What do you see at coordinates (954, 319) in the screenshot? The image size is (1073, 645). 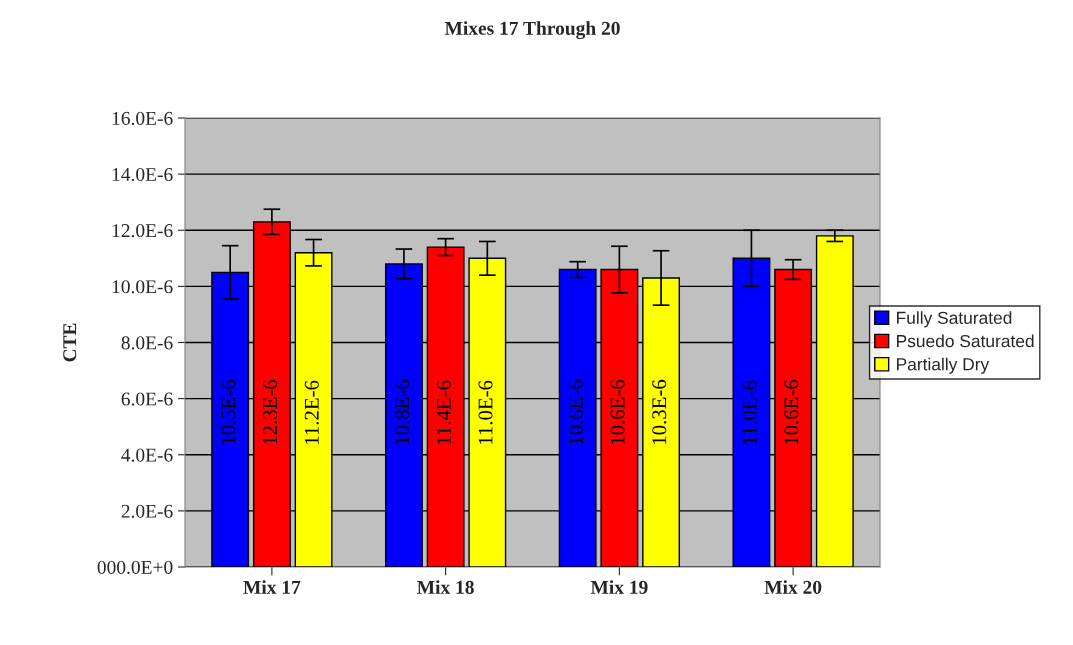 I see `legend-label: Fully Saturated` at bounding box center [954, 319].